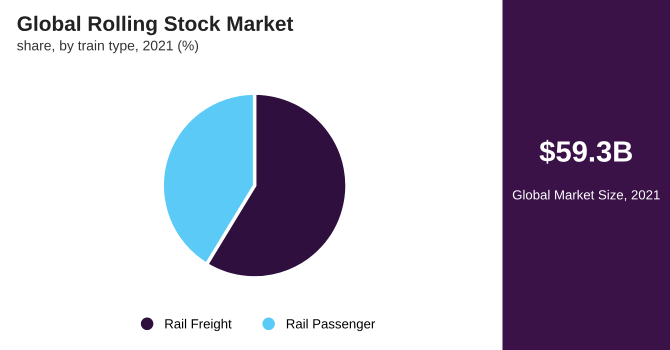 The image size is (670, 350). What do you see at coordinates (107, 47) in the screenshot?
I see `chart-subtitle: share, by train type, 2021 (%)` at bounding box center [107, 47].